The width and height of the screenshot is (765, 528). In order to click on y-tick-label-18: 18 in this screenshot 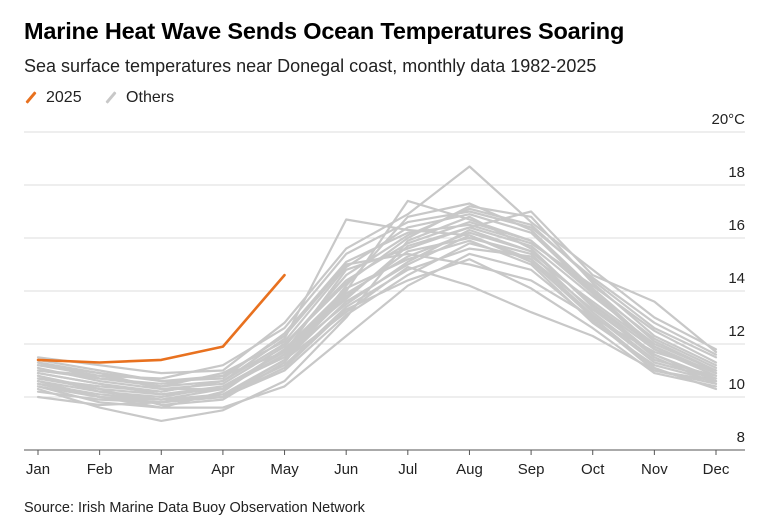, I will do `click(736, 172)`.